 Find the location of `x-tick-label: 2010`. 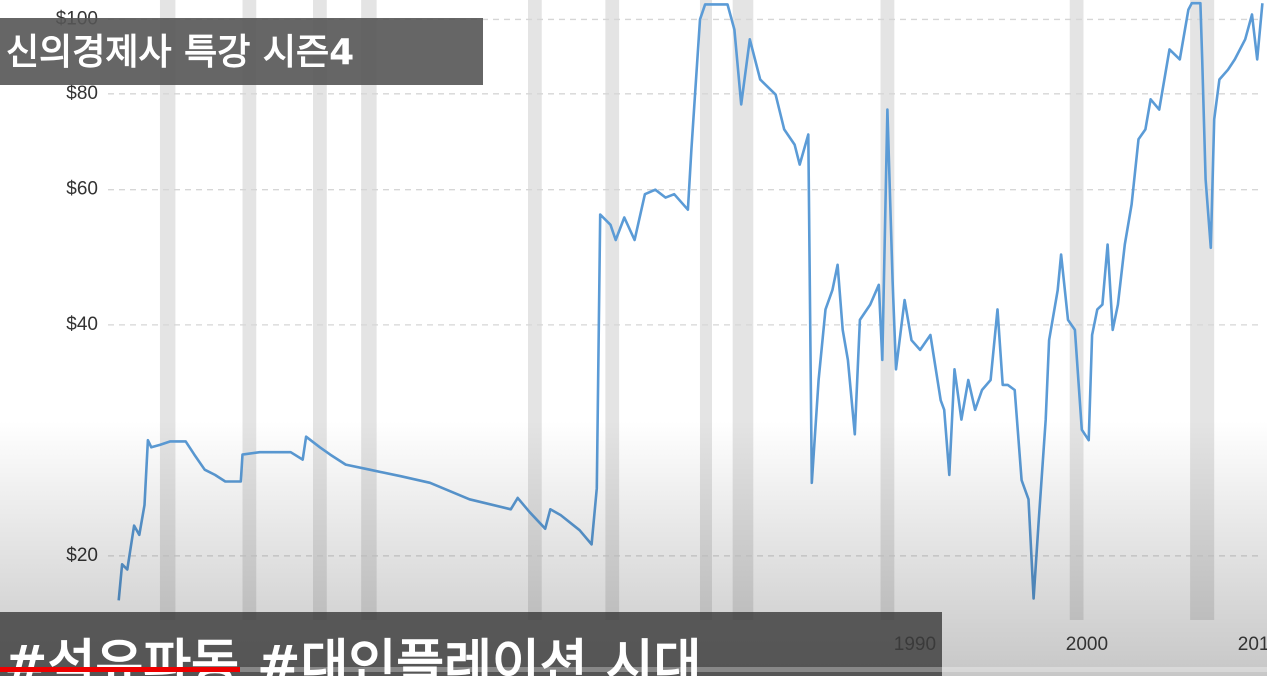

x-tick-label: 2010 is located at coordinates (1252, 644).